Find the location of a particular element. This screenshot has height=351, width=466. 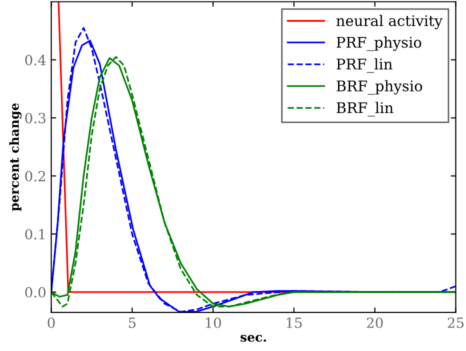

legend-label: neural activity is located at coordinates (389, 22).